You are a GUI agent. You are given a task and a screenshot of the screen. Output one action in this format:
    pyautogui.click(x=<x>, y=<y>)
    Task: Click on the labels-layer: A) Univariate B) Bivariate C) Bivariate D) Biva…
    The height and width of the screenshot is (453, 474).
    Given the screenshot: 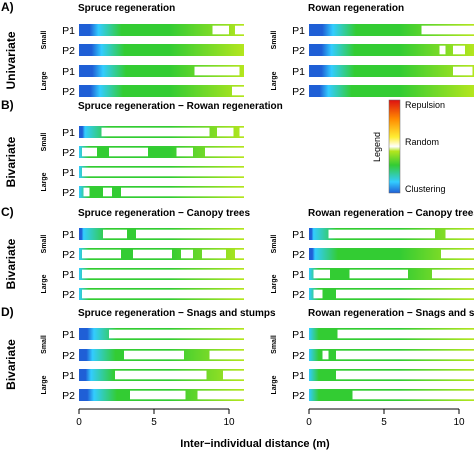 What is the action you would take?
    pyautogui.click(x=9, y=195)
    